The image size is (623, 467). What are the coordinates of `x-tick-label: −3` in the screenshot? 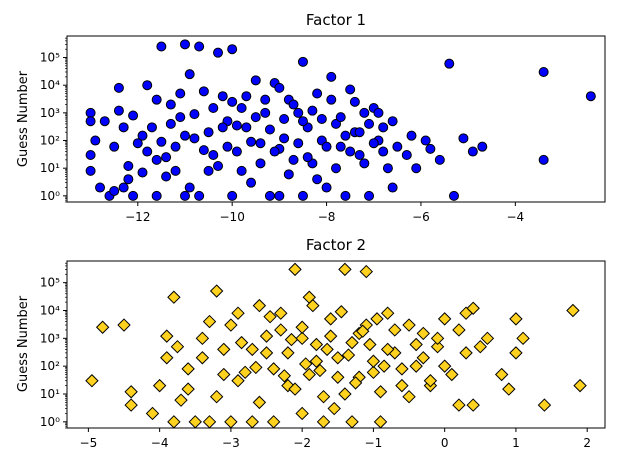 It's located at (231, 443).